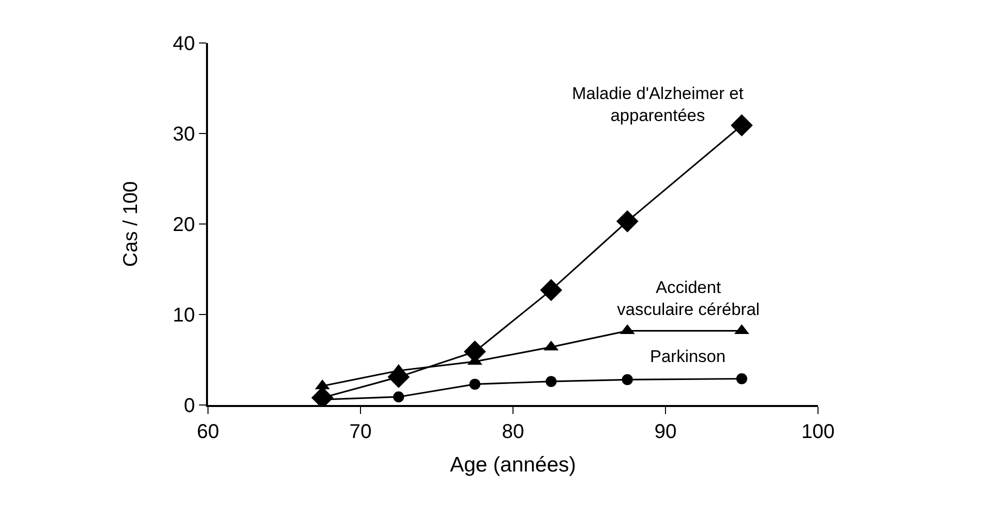  Describe the element at coordinates (688, 356) in the screenshot. I see `series-label: Parkinson` at that location.